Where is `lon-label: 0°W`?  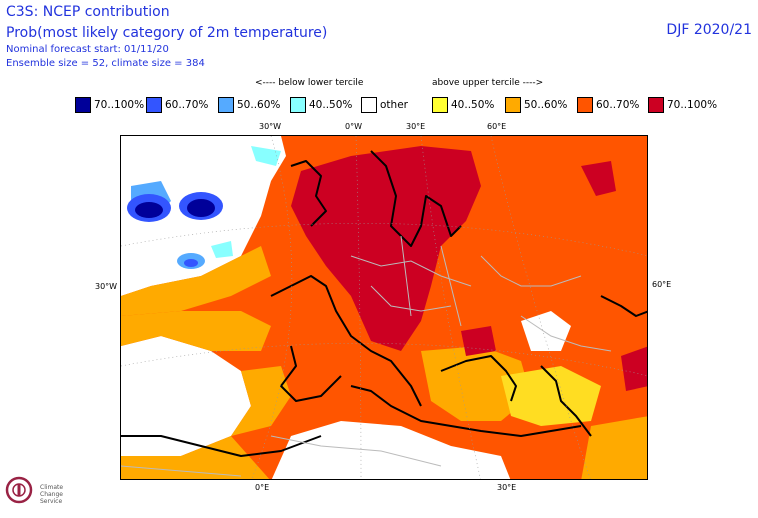
lon-label: 0°W is located at coordinates (353, 126).